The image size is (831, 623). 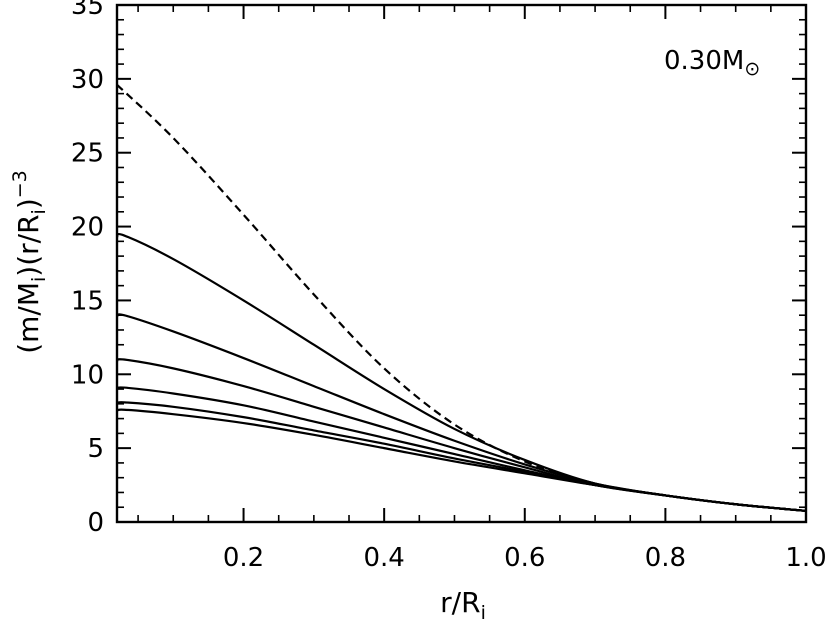 What do you see at coordinates (383, 558) in the screenshot?
I see `x-tick-label: 0.4` at bounding box center [383, 558].